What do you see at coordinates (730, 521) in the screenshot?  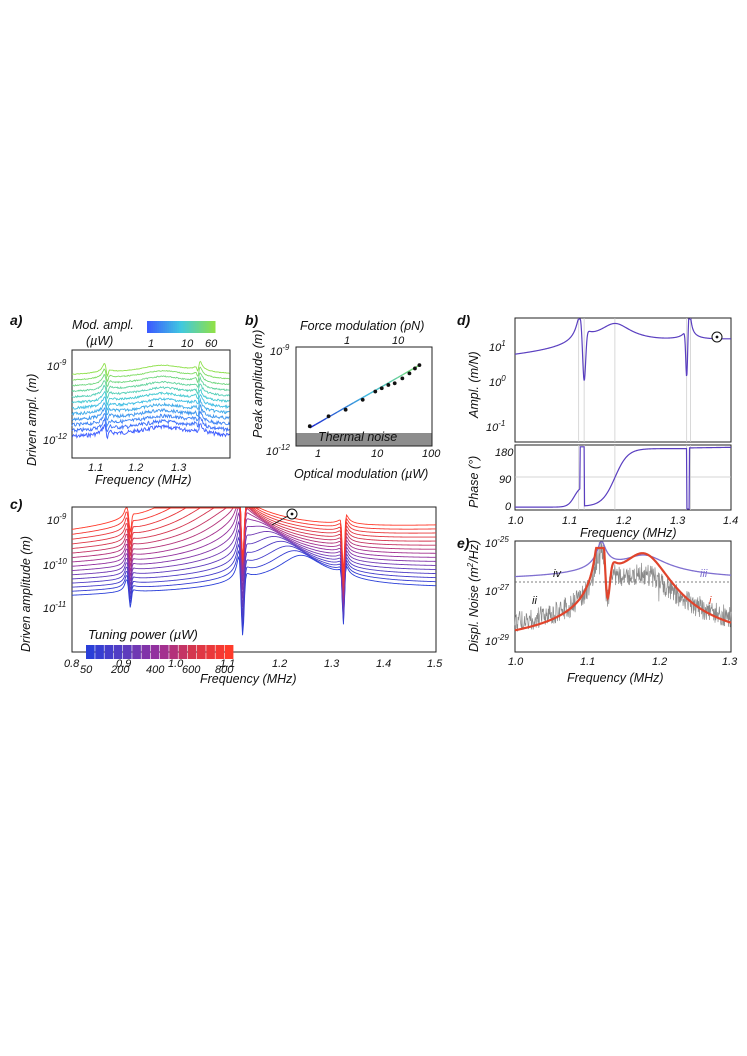 I see `panel-d-xtick-5: 1.4` at bounding box center [730, 521].